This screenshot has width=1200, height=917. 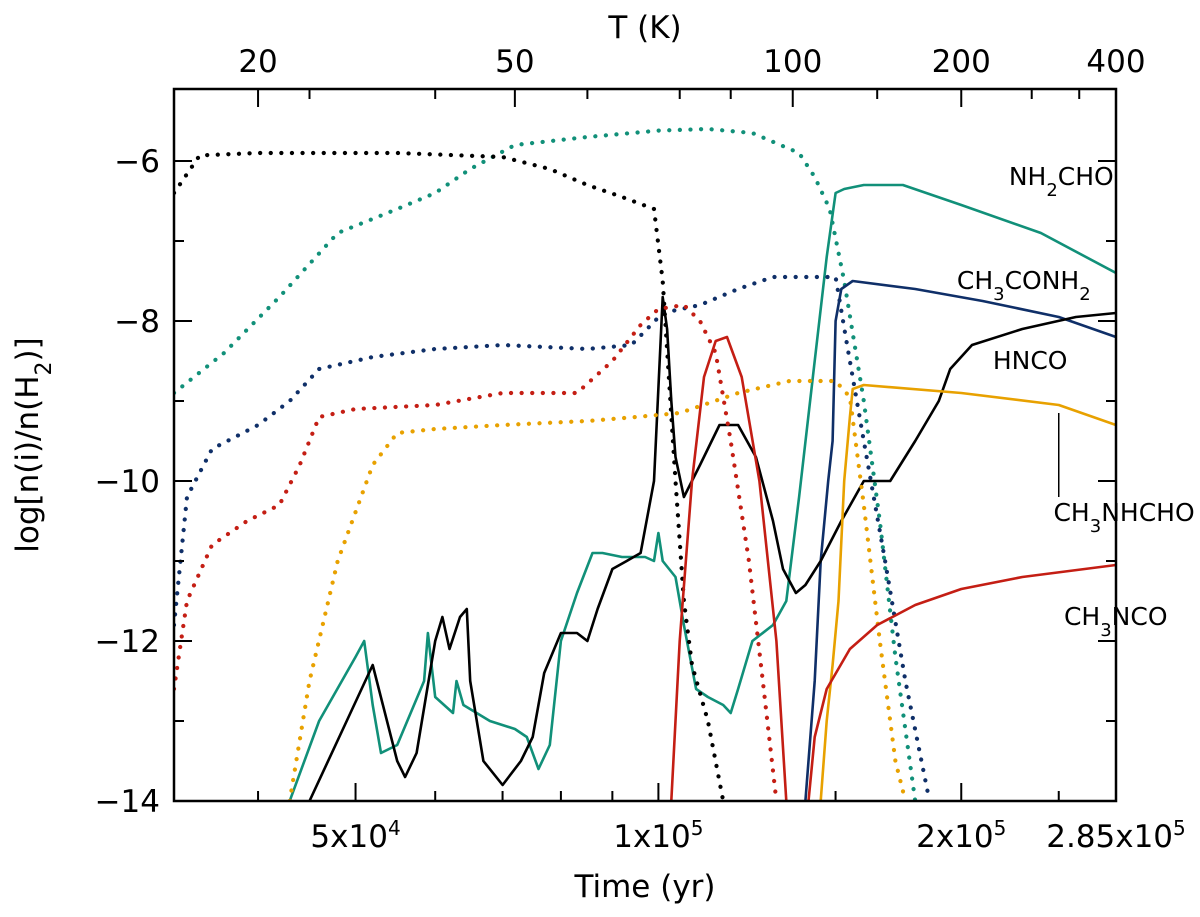 What do you see at coordinates (961, 835) in the screenshot?
I see `x-tick-label: 2x10⁵` at bounding box center [961, 835].